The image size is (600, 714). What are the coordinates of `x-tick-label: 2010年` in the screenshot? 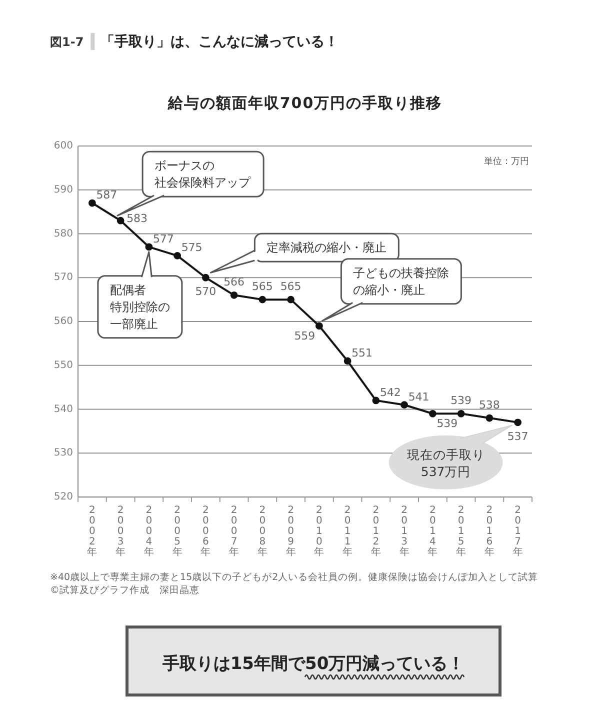 It's located at (319, 531).